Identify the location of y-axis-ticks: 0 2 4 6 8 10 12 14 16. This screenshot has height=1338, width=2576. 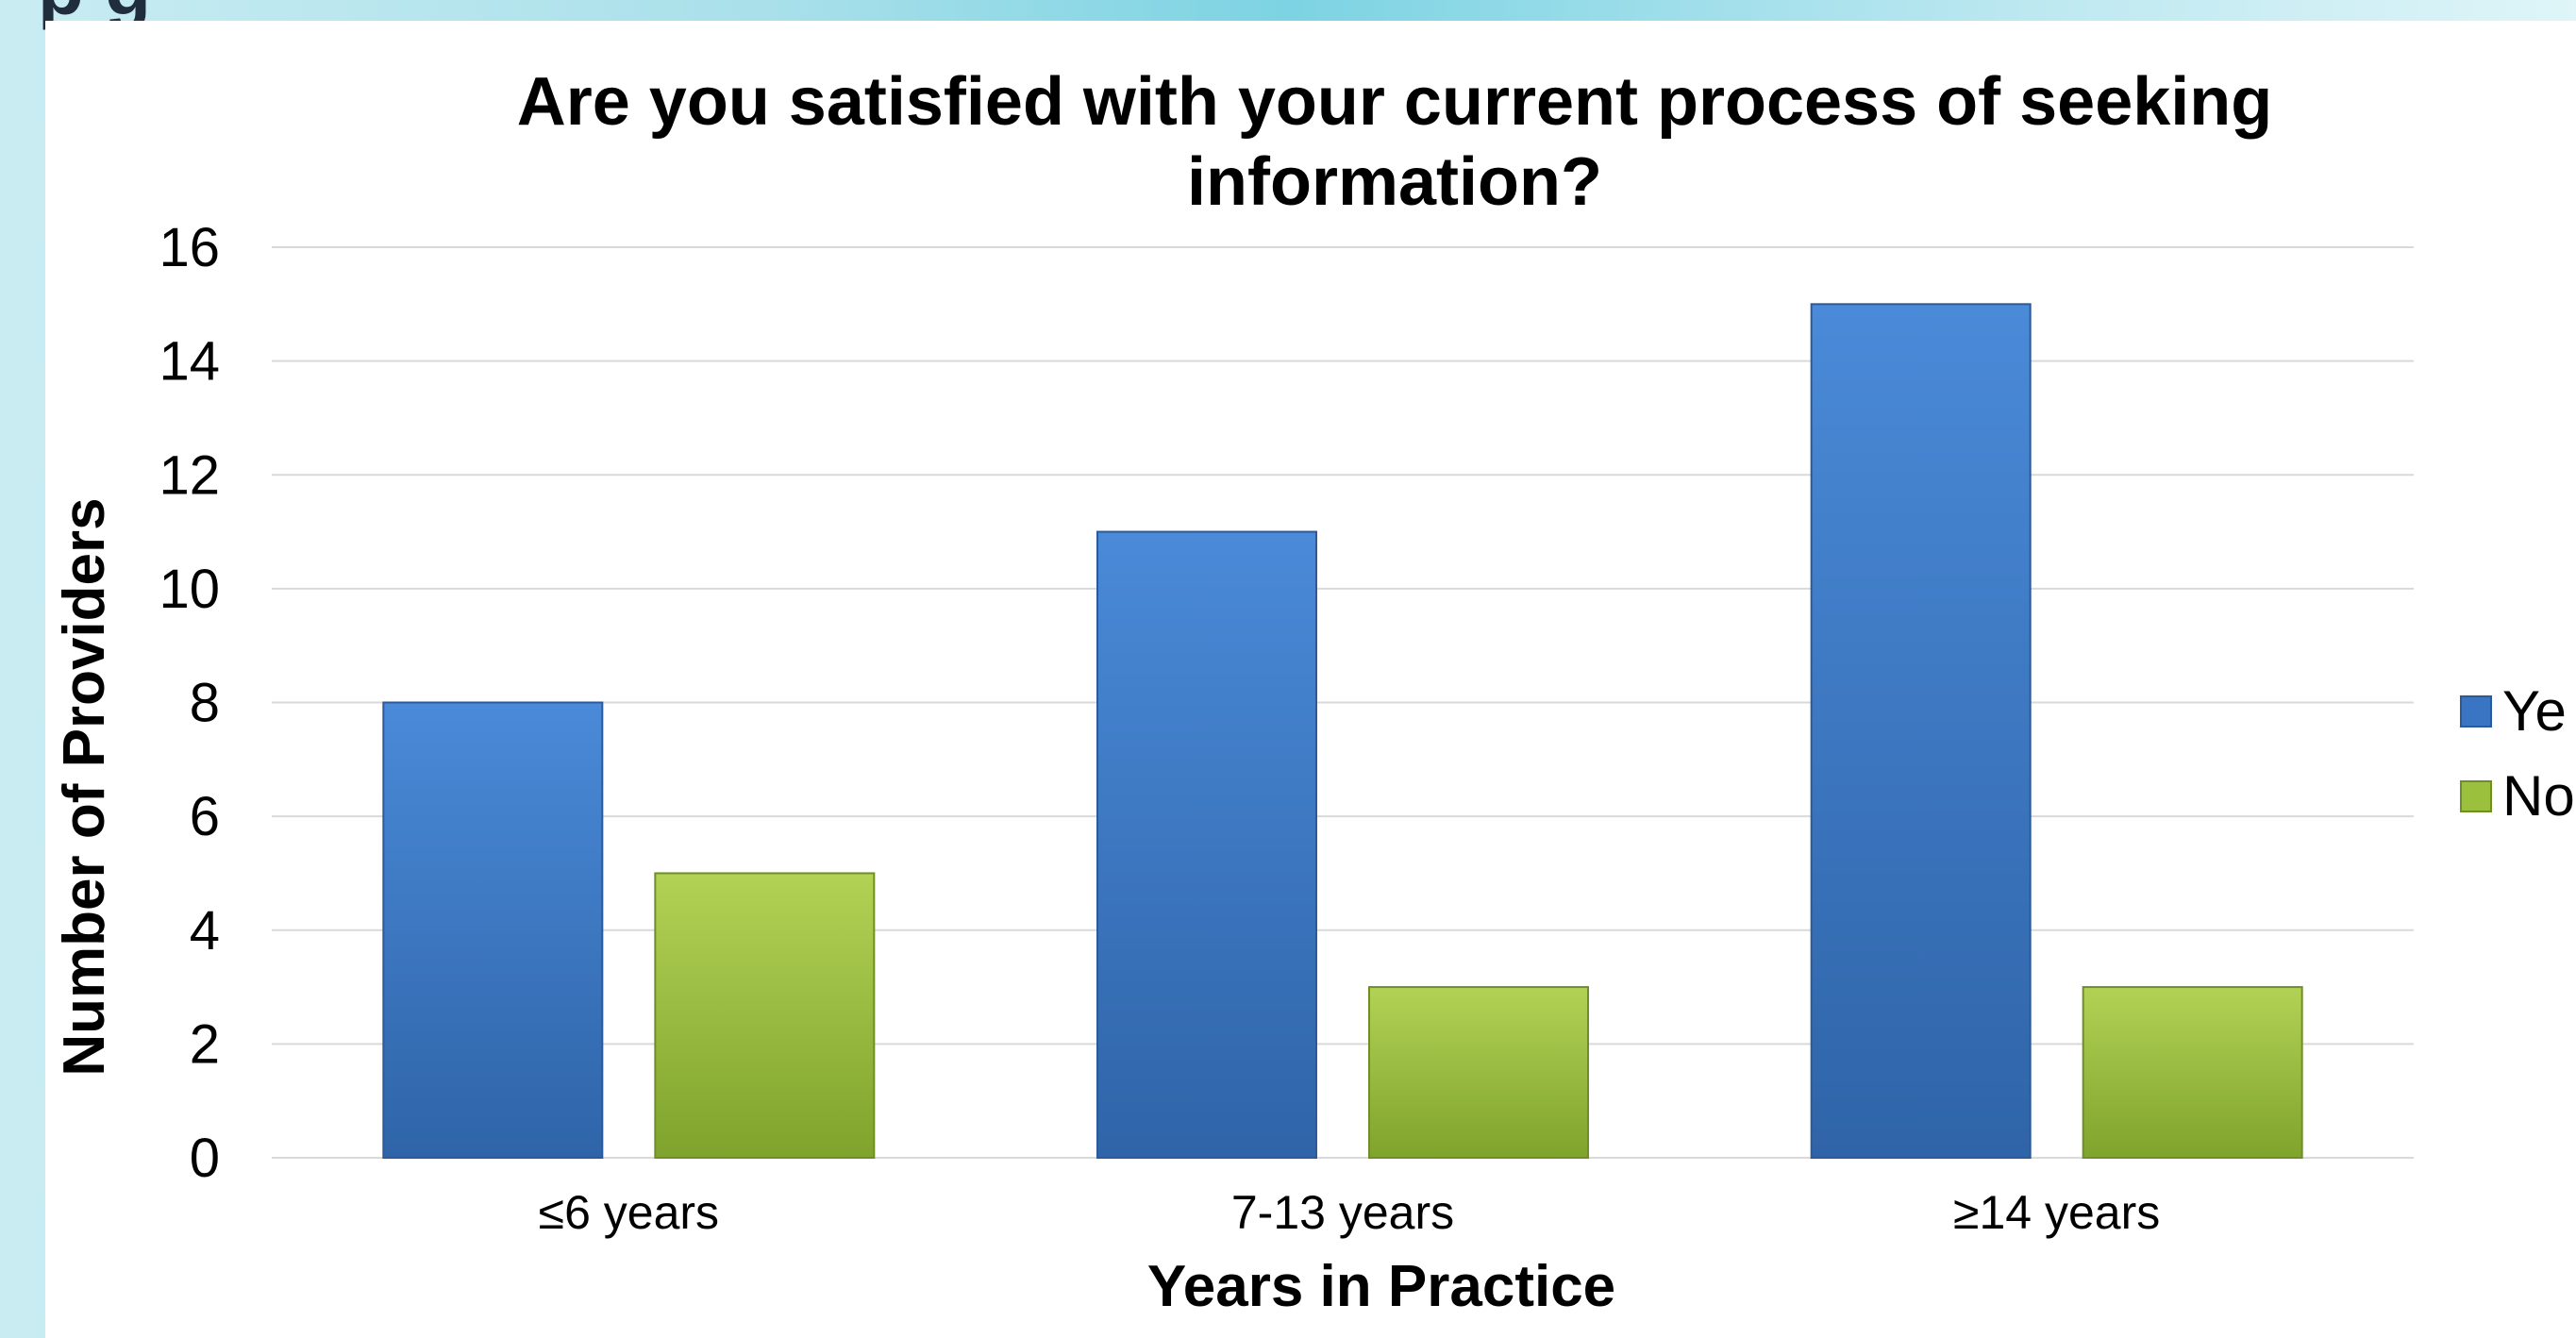
(189, 703).